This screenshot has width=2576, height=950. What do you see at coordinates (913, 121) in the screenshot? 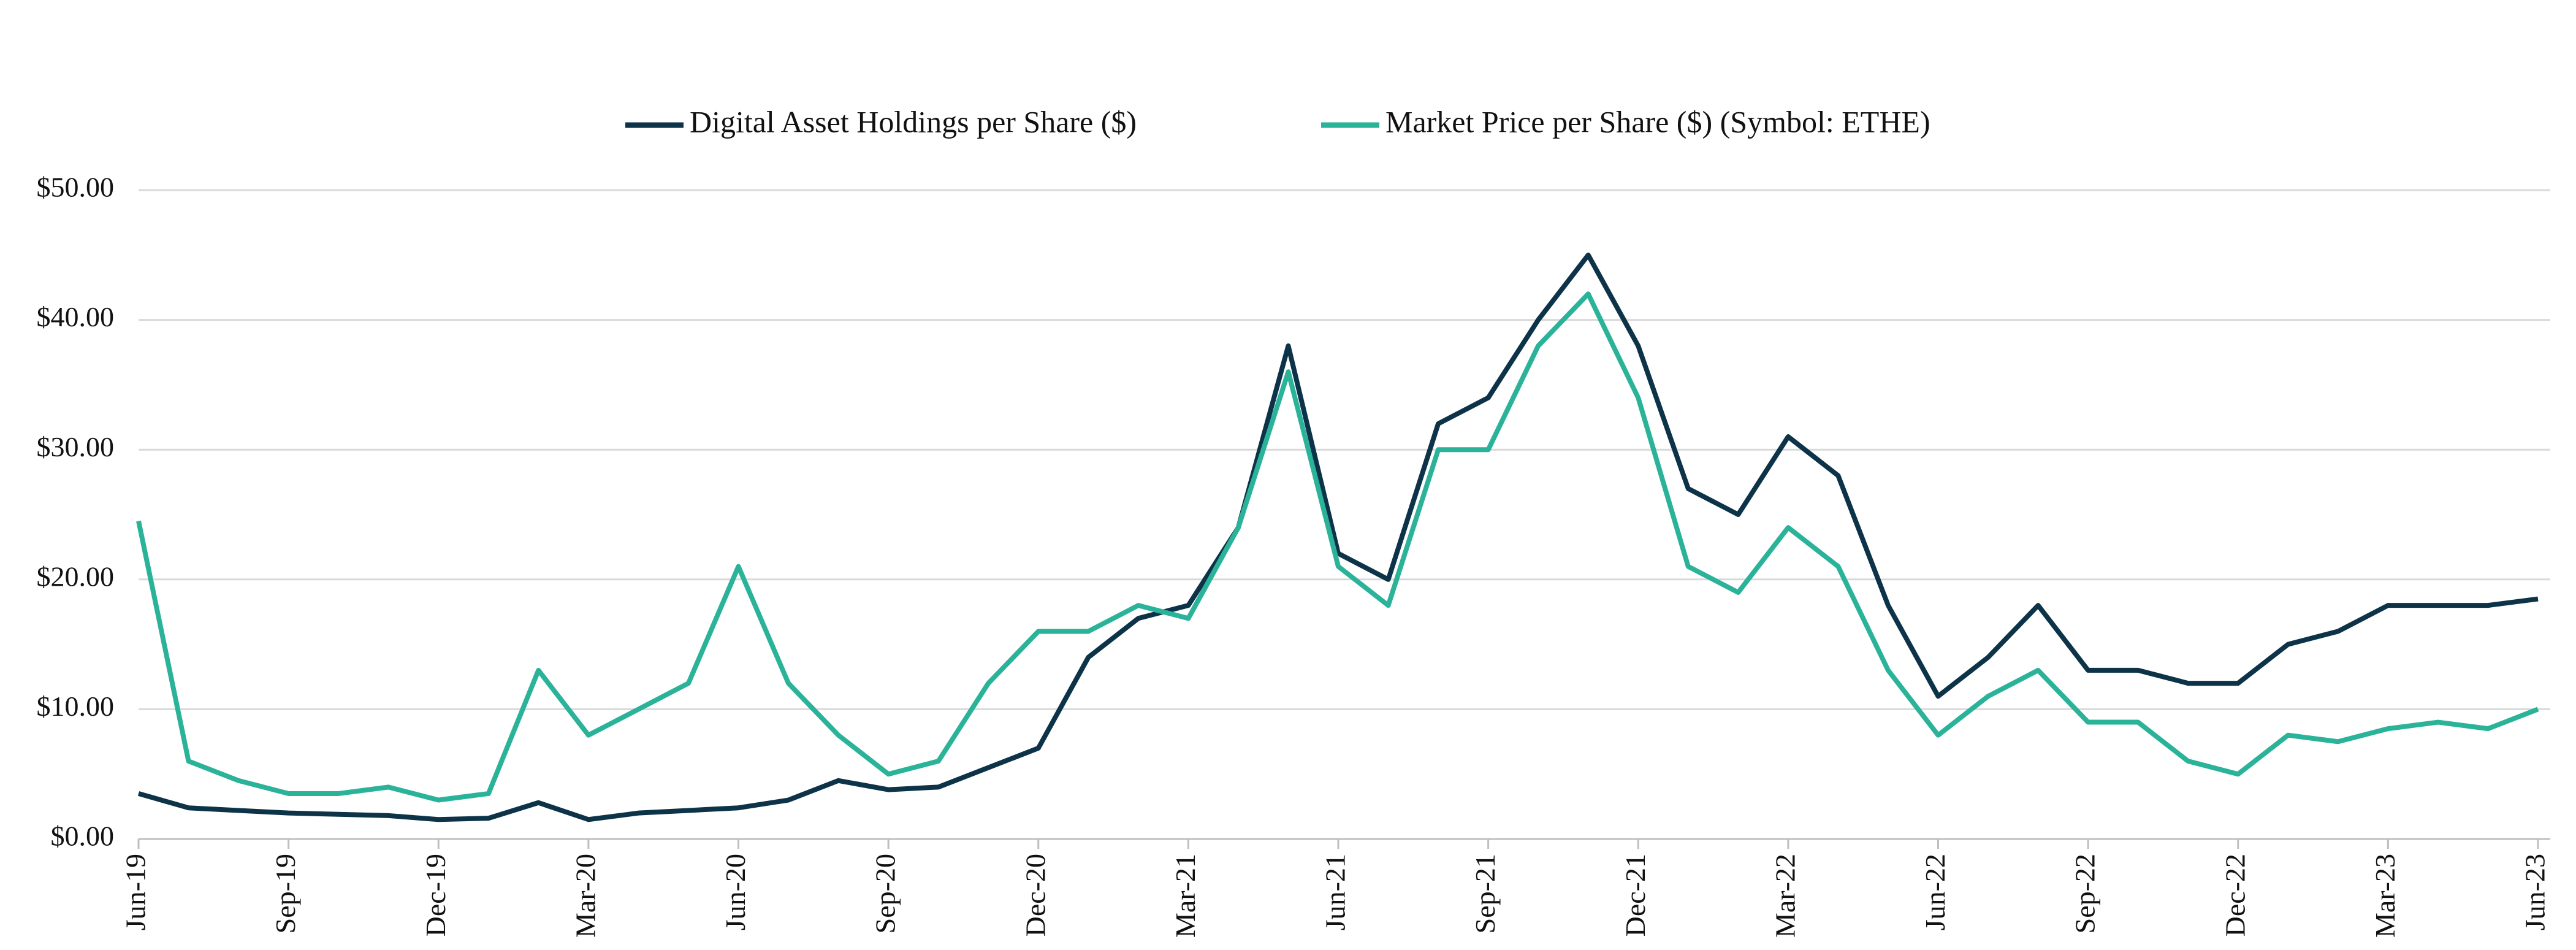
I see `legend-label: Digital Asset Holdings per Share ($)` at bounding box center [913, 121].